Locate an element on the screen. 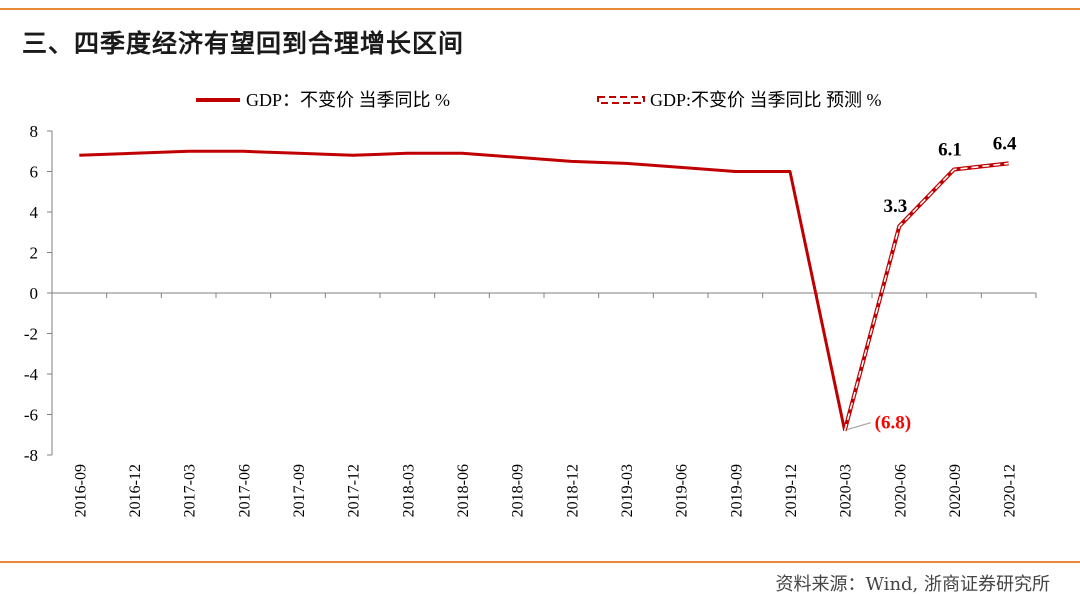 This screenshot has height=597, width=1080. x-tick-label: 2017-03 is located at coordinates (190, 490).